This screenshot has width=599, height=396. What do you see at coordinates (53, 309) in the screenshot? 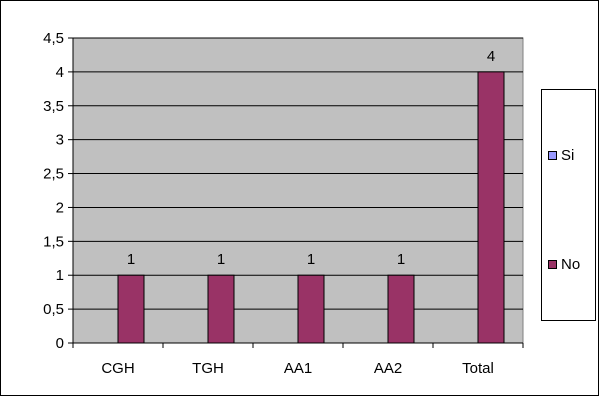
I see `y-tick-label: 0,5` at bounding box center [53, 309].